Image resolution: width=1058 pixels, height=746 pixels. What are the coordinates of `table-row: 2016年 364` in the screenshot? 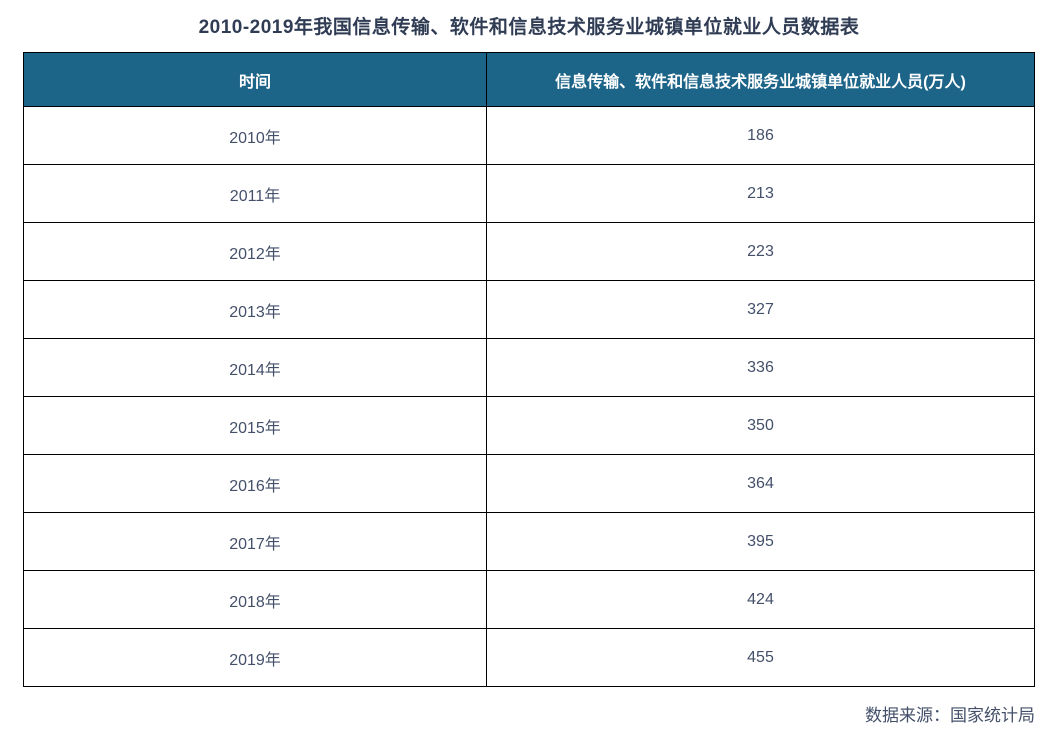 It's located at (528, 483).